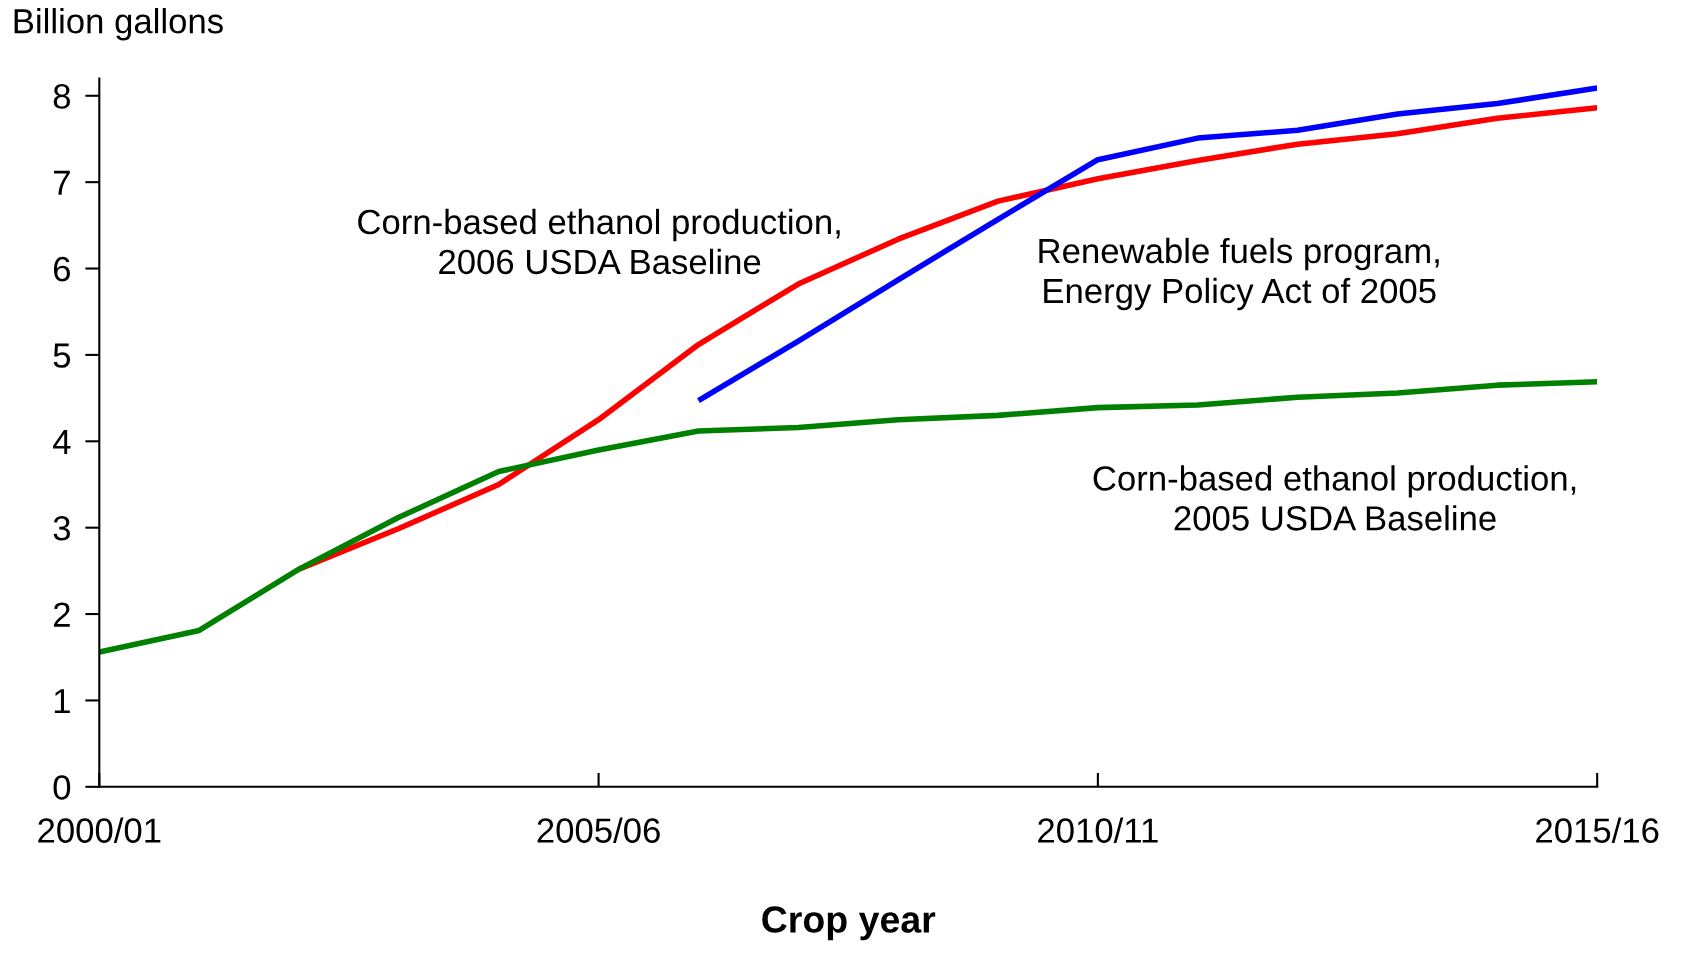  Describe the element at coordinates (62, 441) in the screenshot. I see `y-tick-label: 4` at that location.